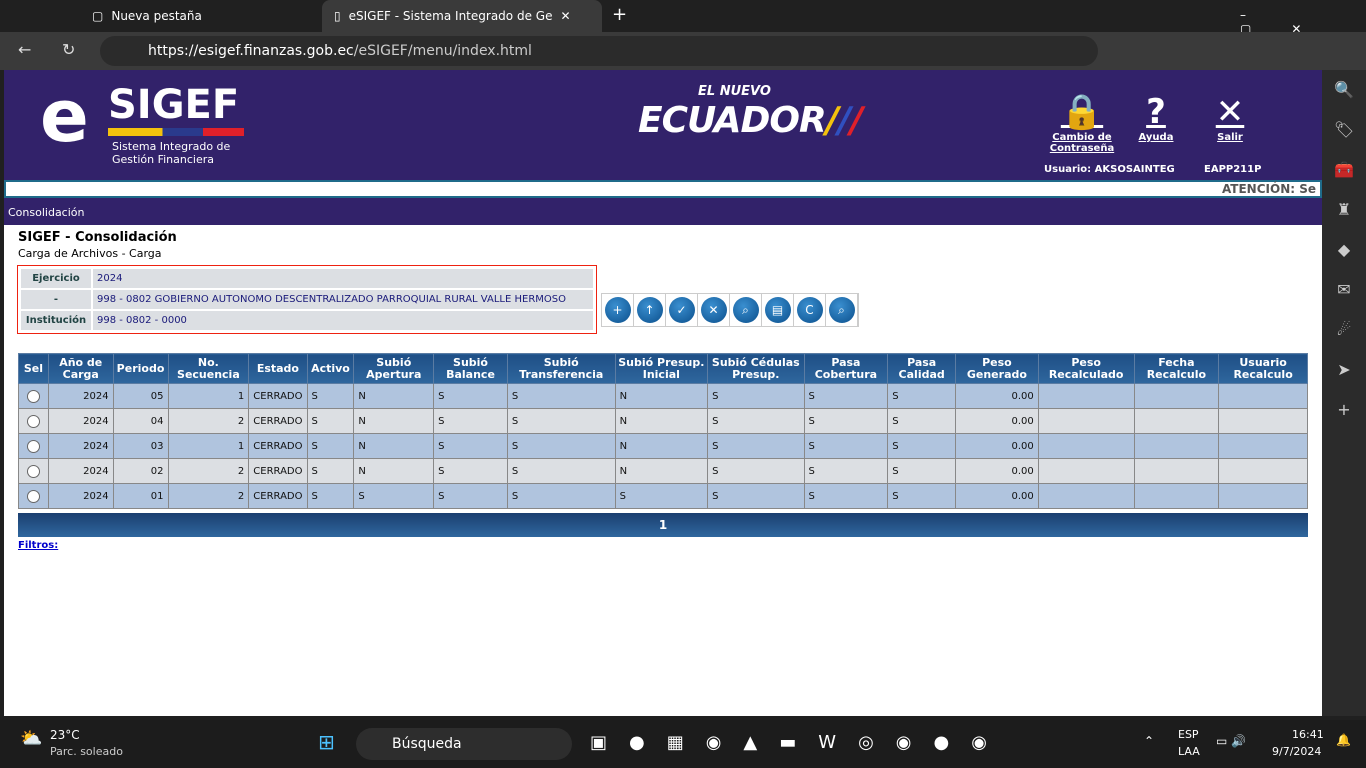  I want to click on back-button: ←, so click(25, 49).